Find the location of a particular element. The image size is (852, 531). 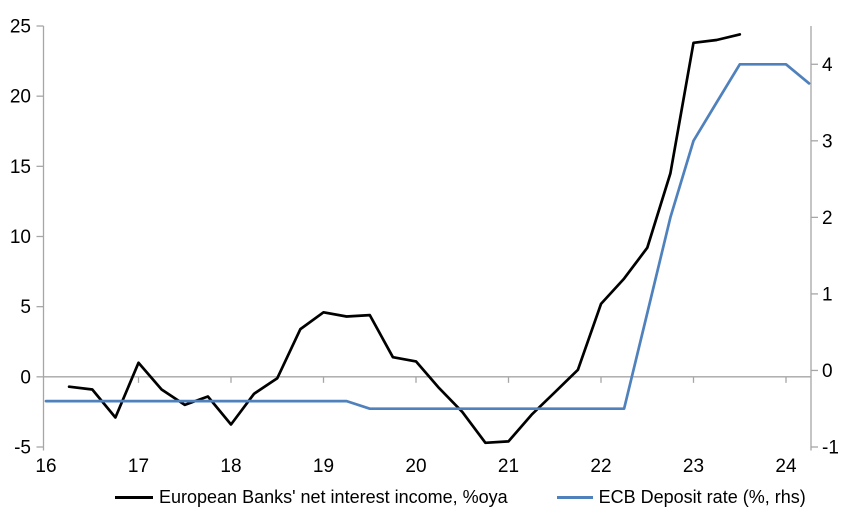

x-axis-tick-label: 20 is located at coordinates (415, 466).